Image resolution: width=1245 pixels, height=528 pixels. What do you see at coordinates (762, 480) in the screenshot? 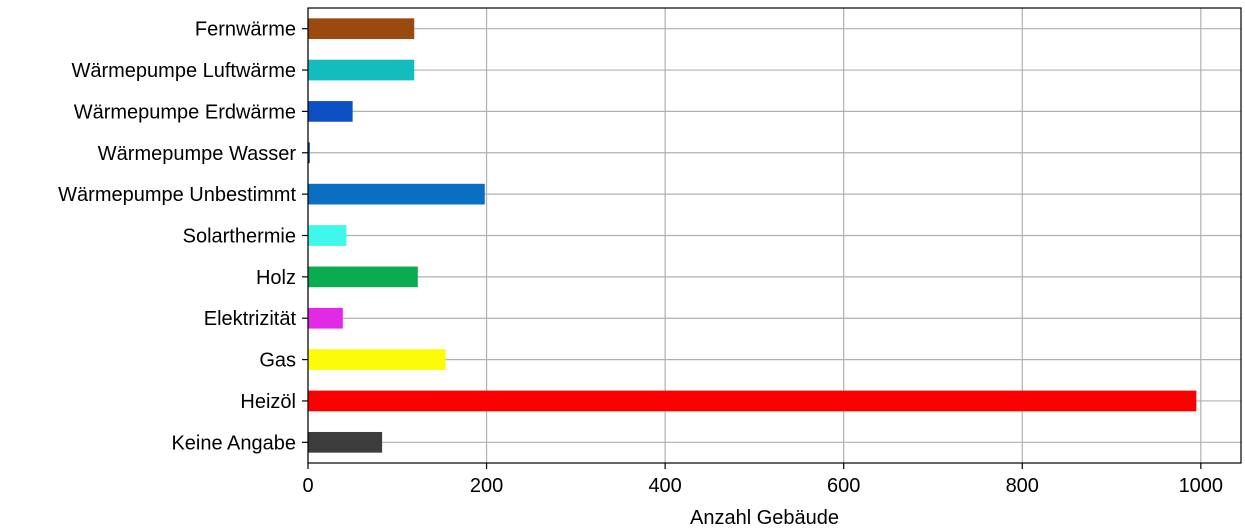
I see `value-axis: 0 200 400 600 800 1000` at bounding box center [762, 480].